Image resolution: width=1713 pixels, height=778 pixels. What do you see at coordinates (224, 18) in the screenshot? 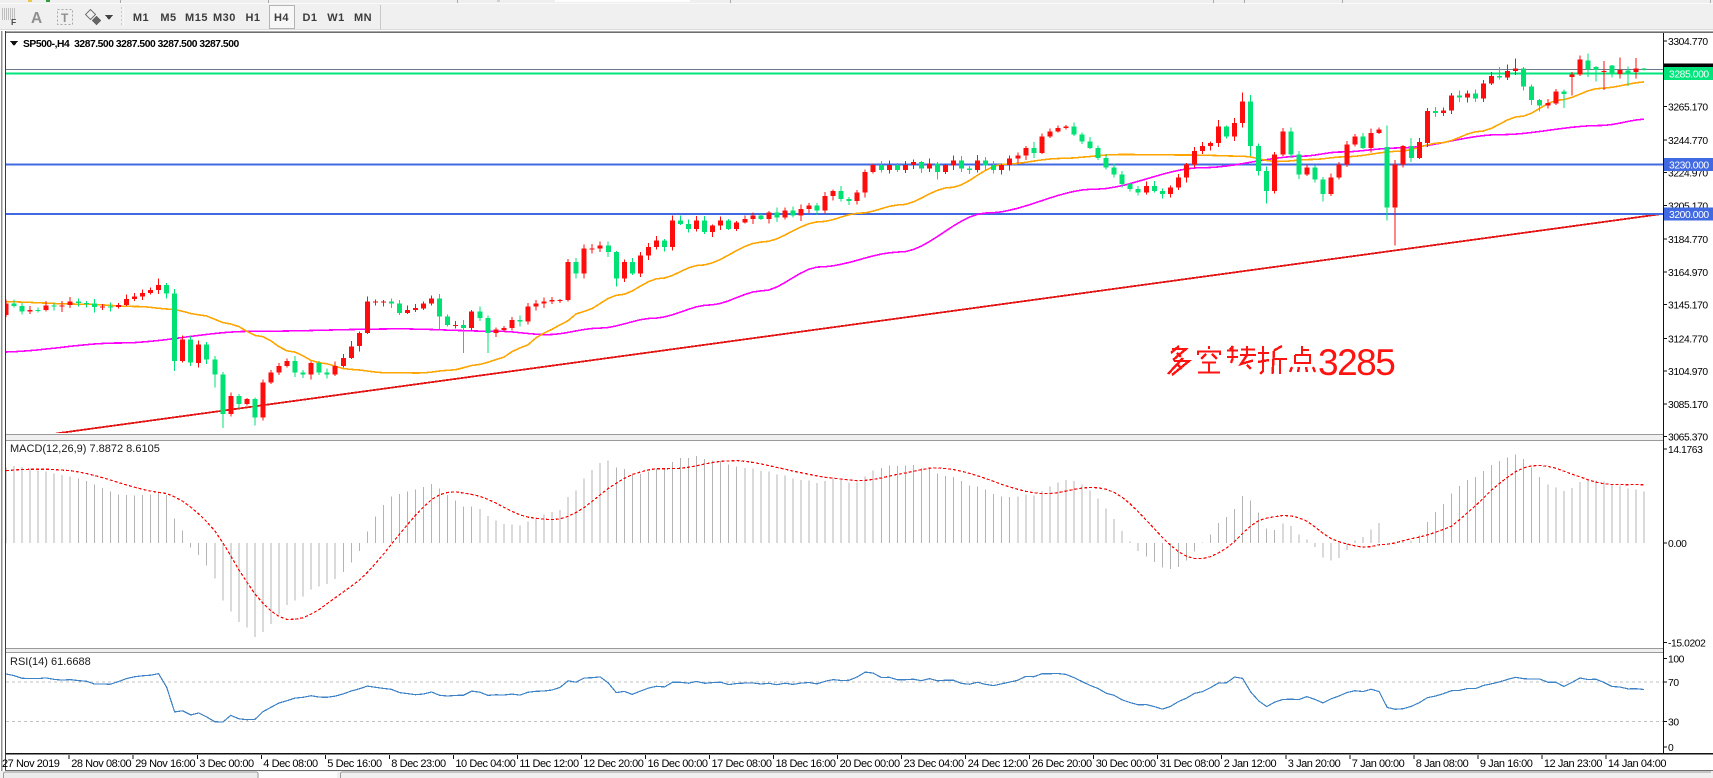
I see `svg-text: M30` at bounding box center [224, 18].